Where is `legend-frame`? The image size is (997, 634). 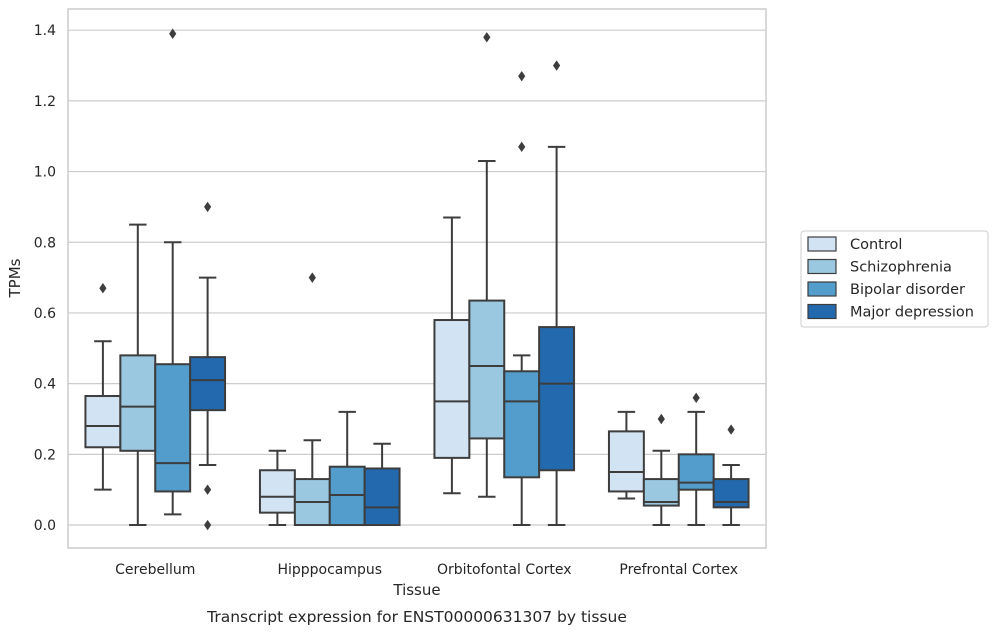 legend-frame is located at coordinates (894, 279).